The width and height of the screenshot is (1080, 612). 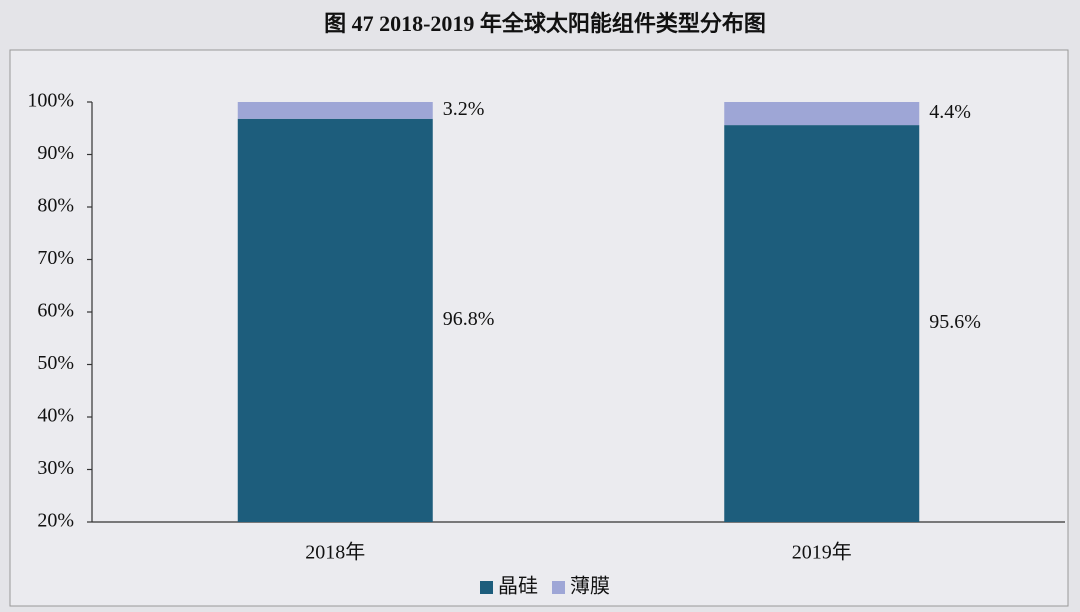 I want to click on y-tick-label: 40%, so click(x=55, y=416).